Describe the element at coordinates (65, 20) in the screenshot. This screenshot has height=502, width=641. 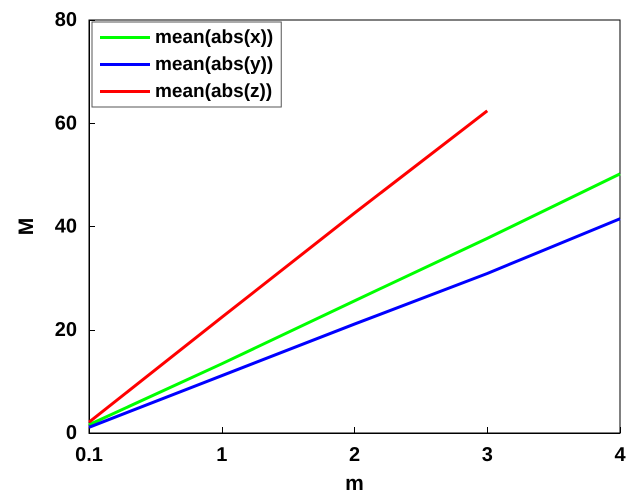
I see `y-tick-label: 80` at that location.